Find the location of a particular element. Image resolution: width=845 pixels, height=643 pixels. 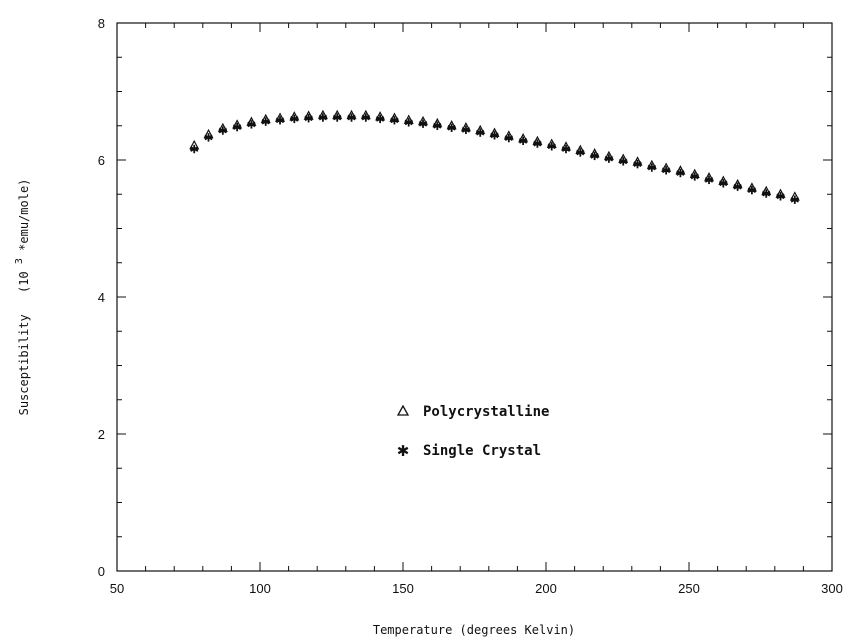

legend-label-single-crystal: Single Crystal is located at coordinates (482, 451).